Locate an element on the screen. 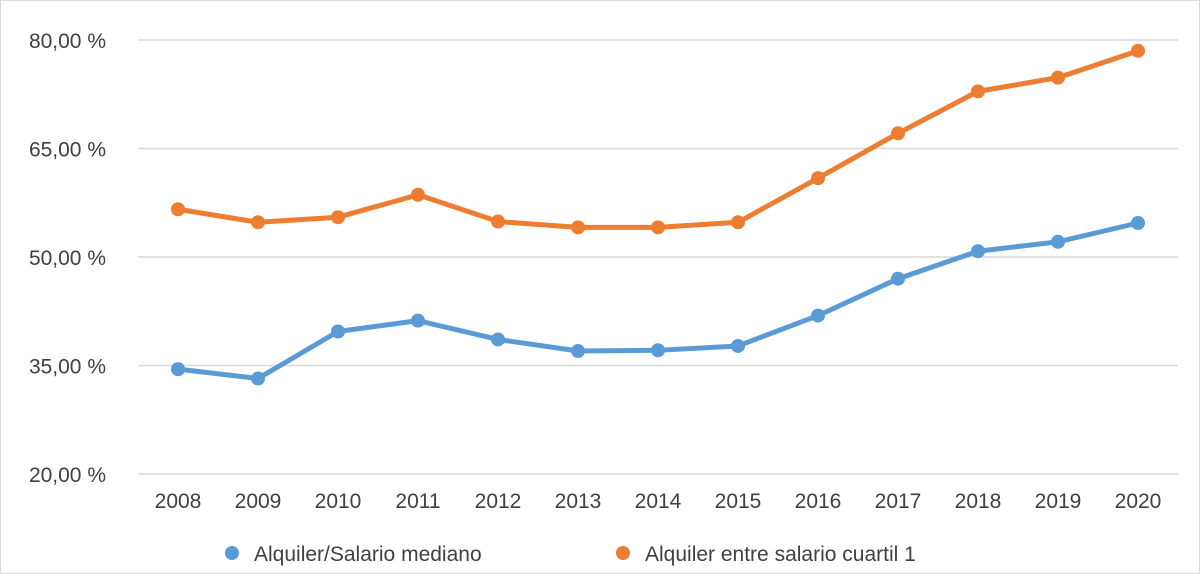 This screenshot has height=574, width=1200. x-tick-label: 2018 is located at coordinates (978, 501).